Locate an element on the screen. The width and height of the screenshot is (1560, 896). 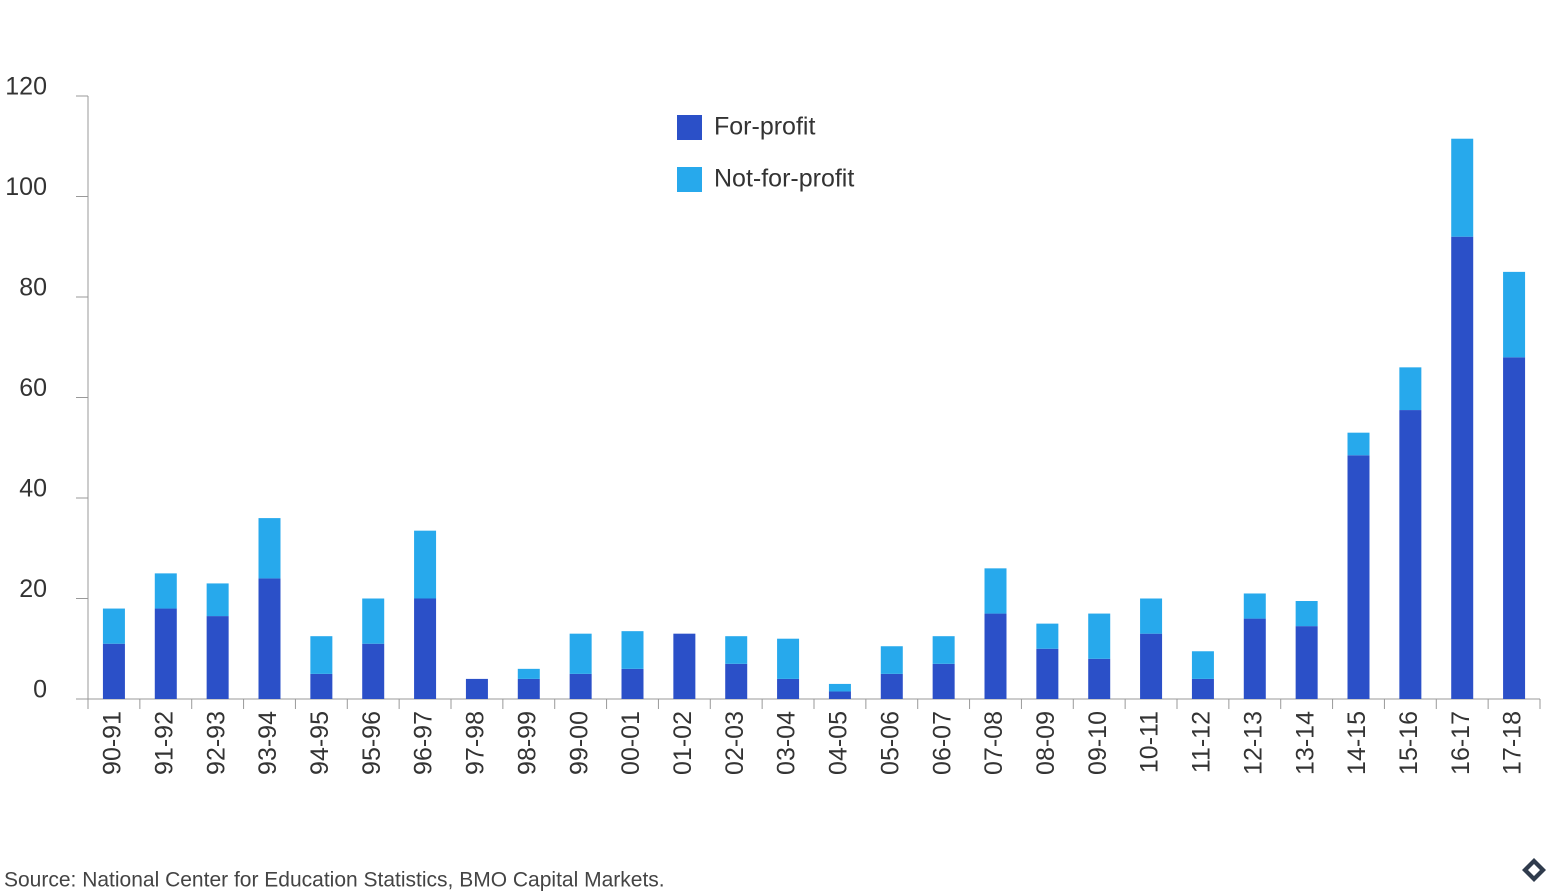
x-tick-label: 06-07 is located at coordinates (942, 743).